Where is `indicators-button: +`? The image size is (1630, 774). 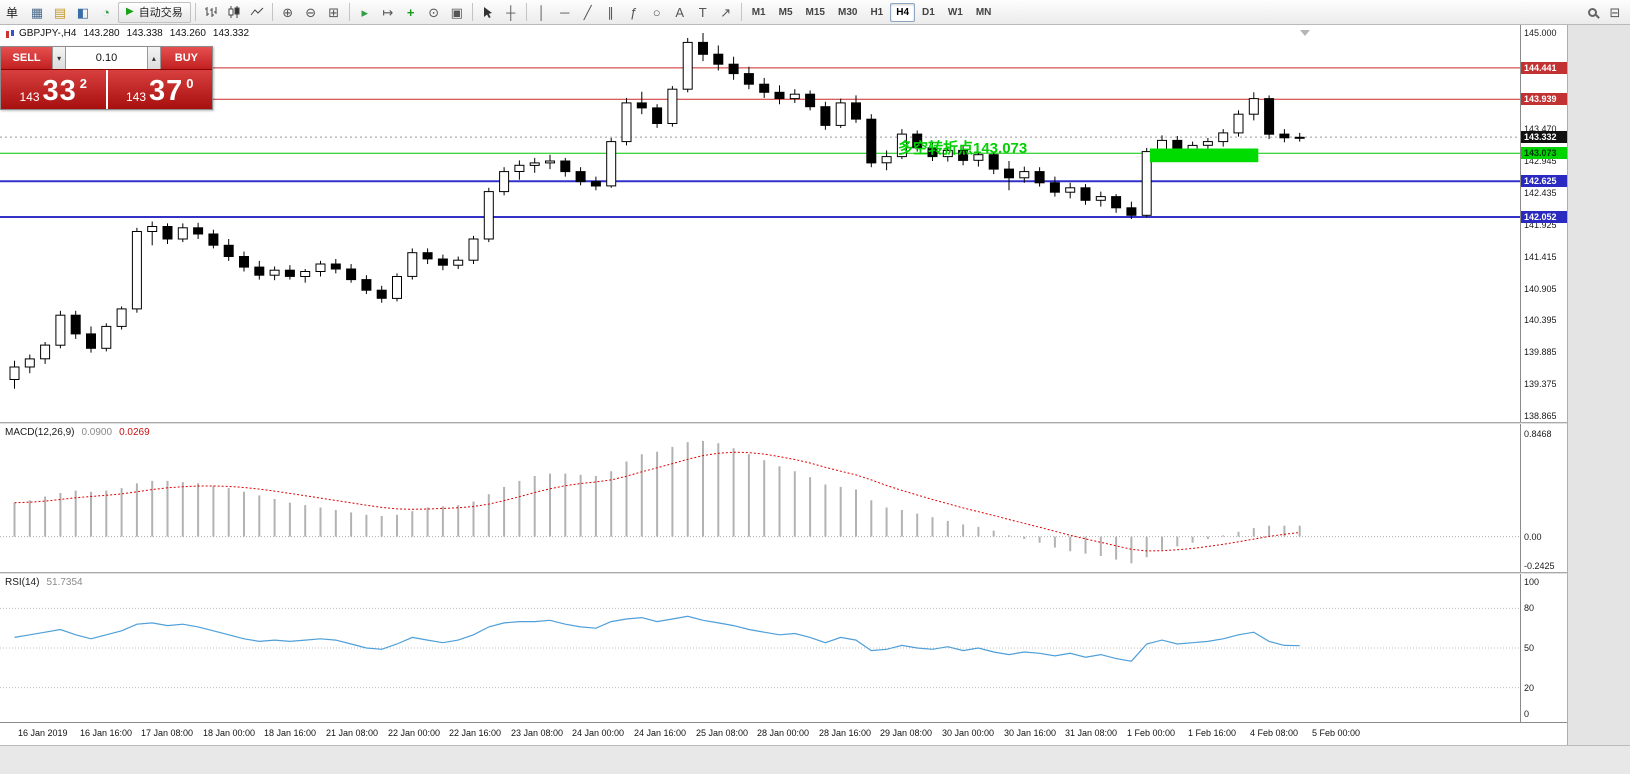
indicators-button: + is located at coordinates (411, 12).